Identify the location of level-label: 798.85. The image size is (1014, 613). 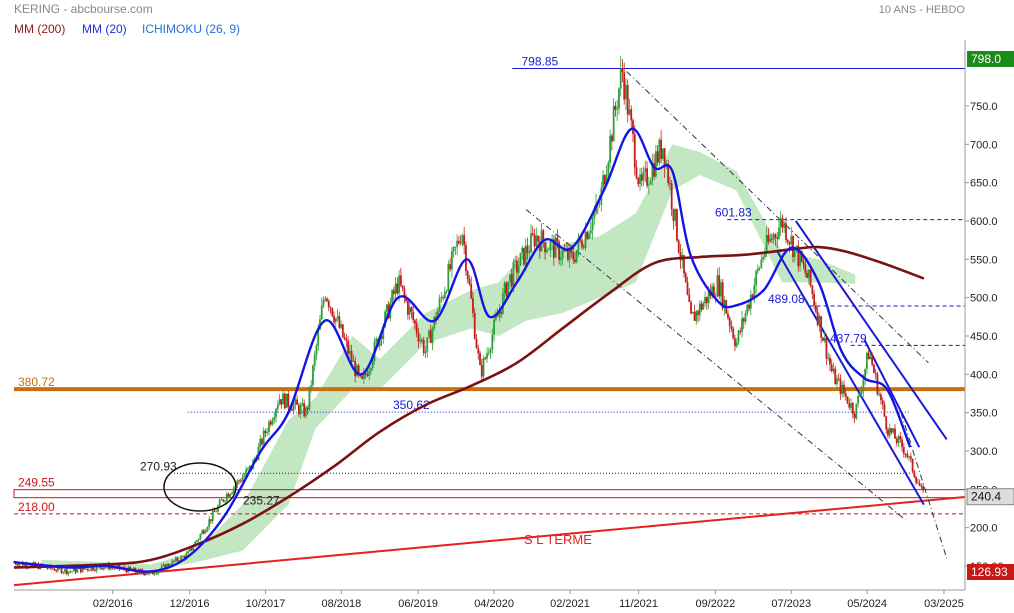
(540, 62).